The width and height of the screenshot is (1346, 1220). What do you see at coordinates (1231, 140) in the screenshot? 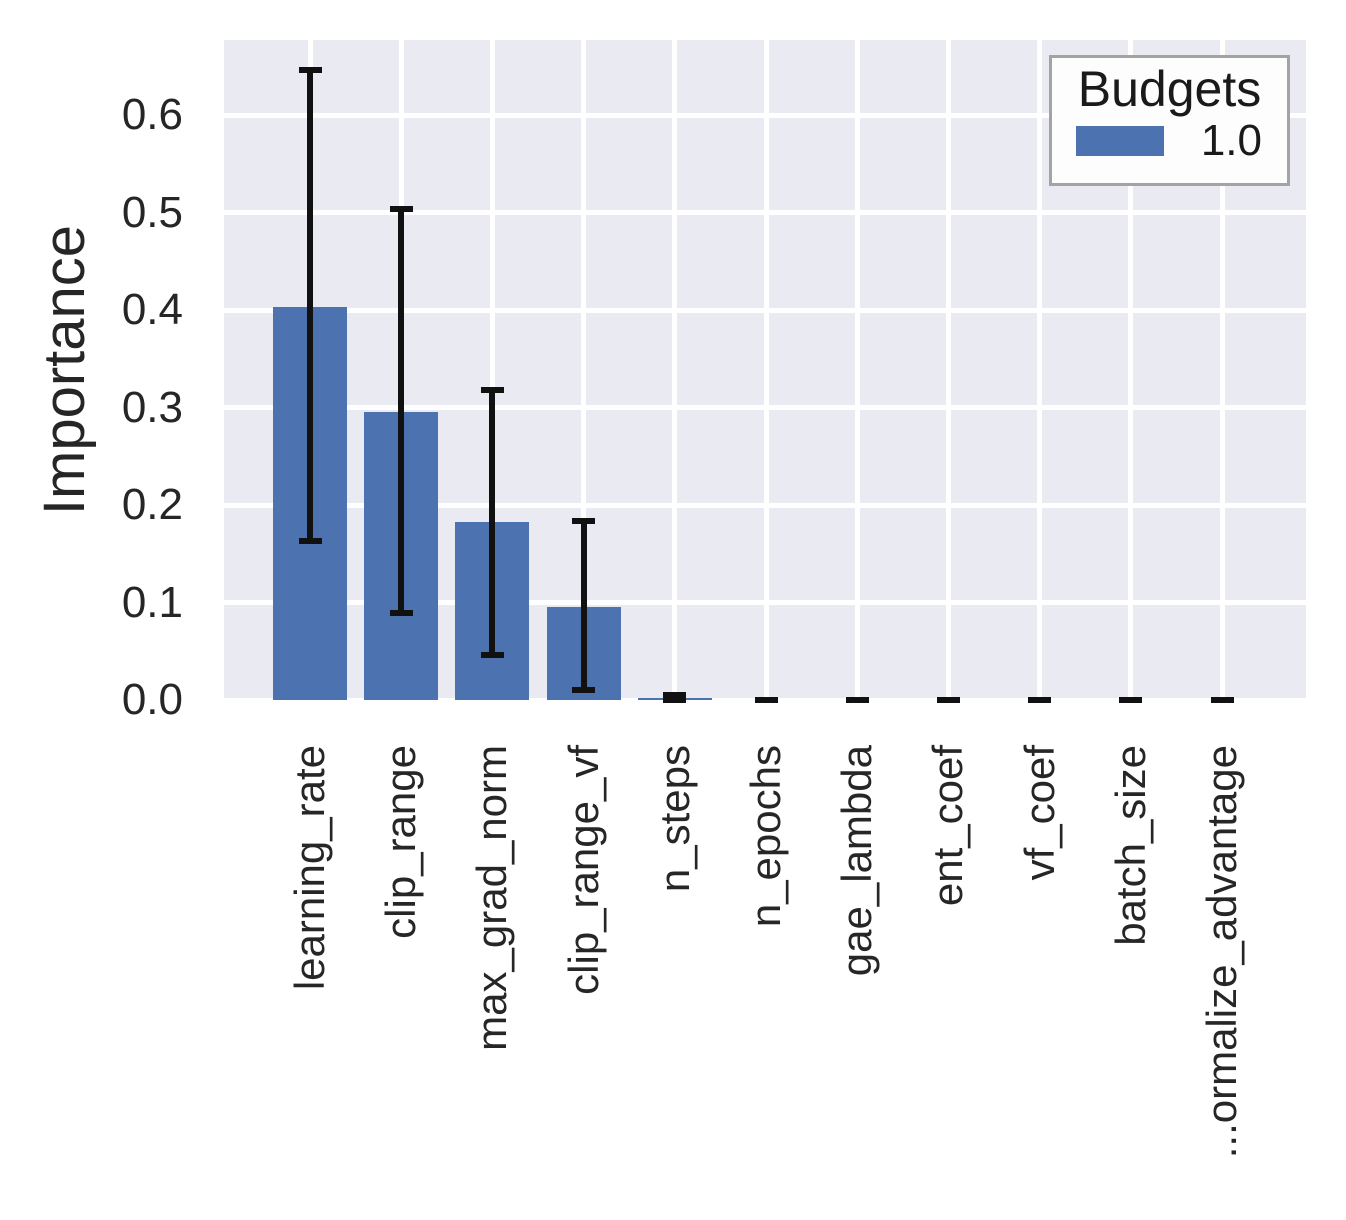
I see `legend-entry-label: 1.0` at bounding box center [1231, 140].